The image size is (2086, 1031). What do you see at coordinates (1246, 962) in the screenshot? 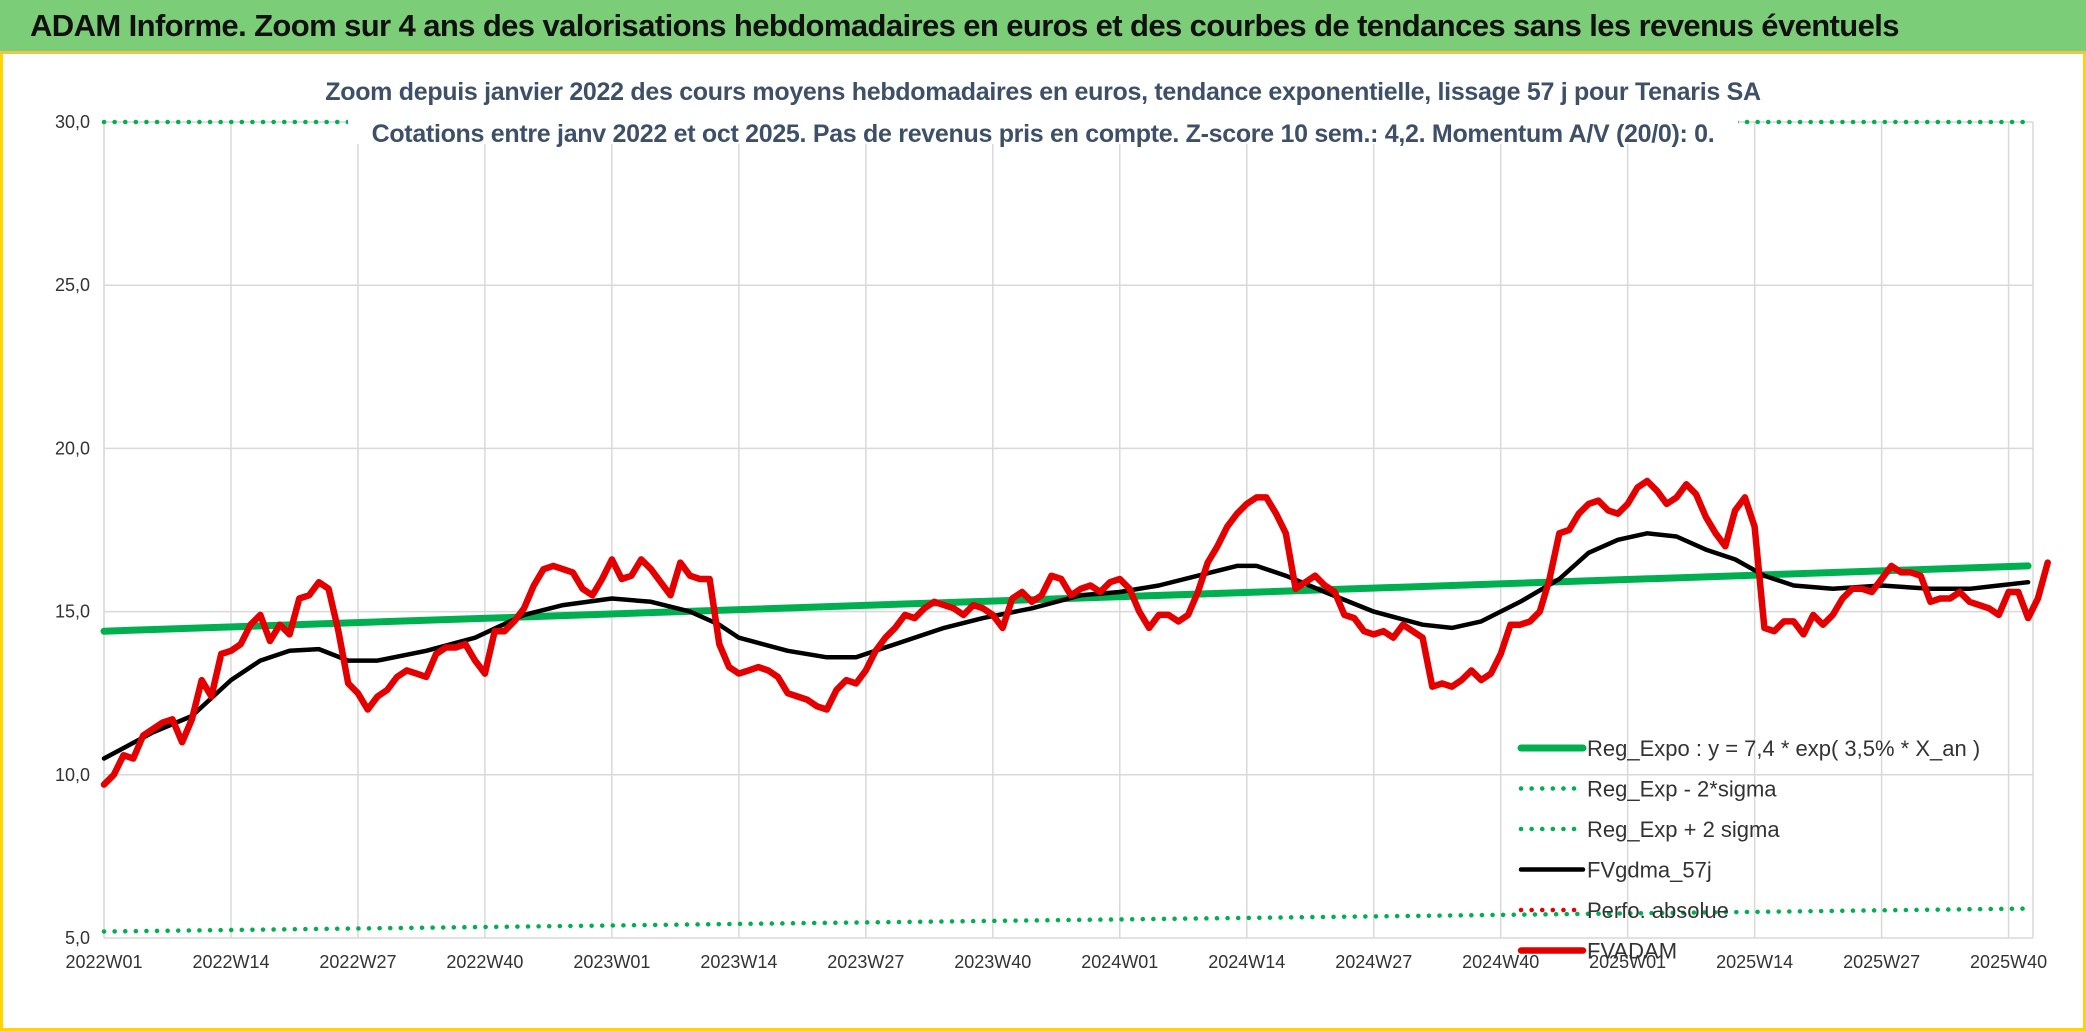
I see `x-tick-label: 2024W14` at bounding box center [1246, 962].